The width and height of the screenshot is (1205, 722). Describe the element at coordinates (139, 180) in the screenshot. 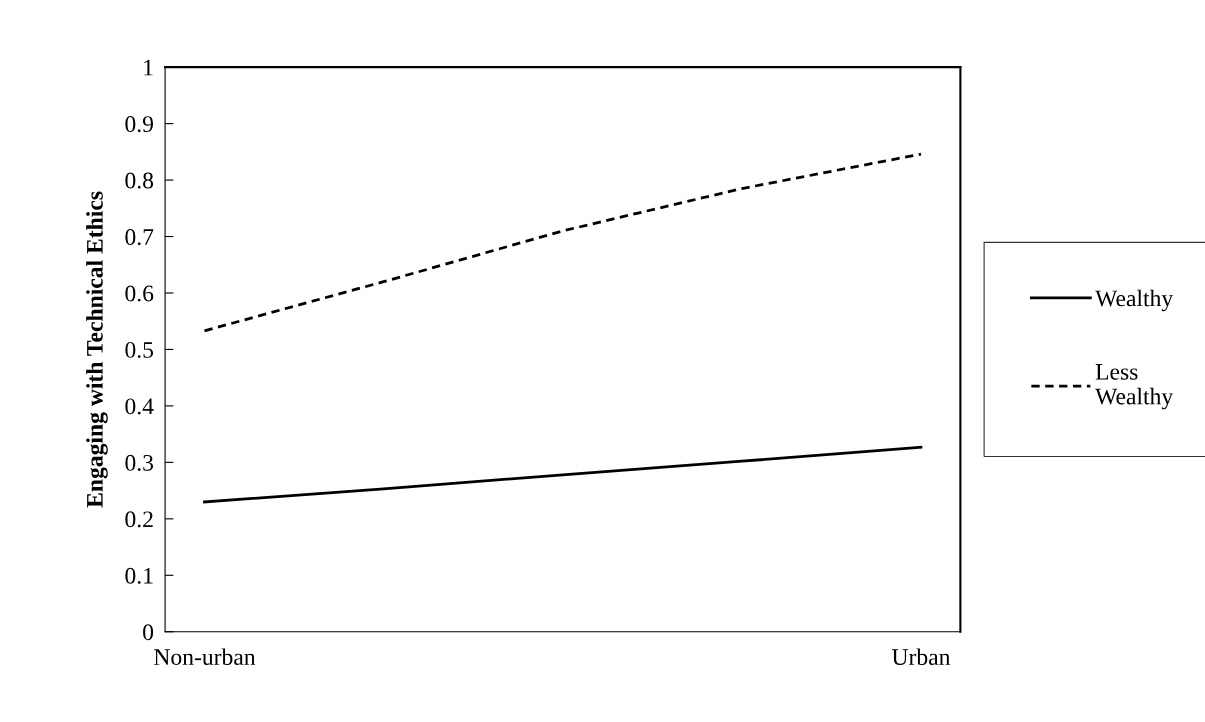

I see `y-tick-label: 0.8` at that location.